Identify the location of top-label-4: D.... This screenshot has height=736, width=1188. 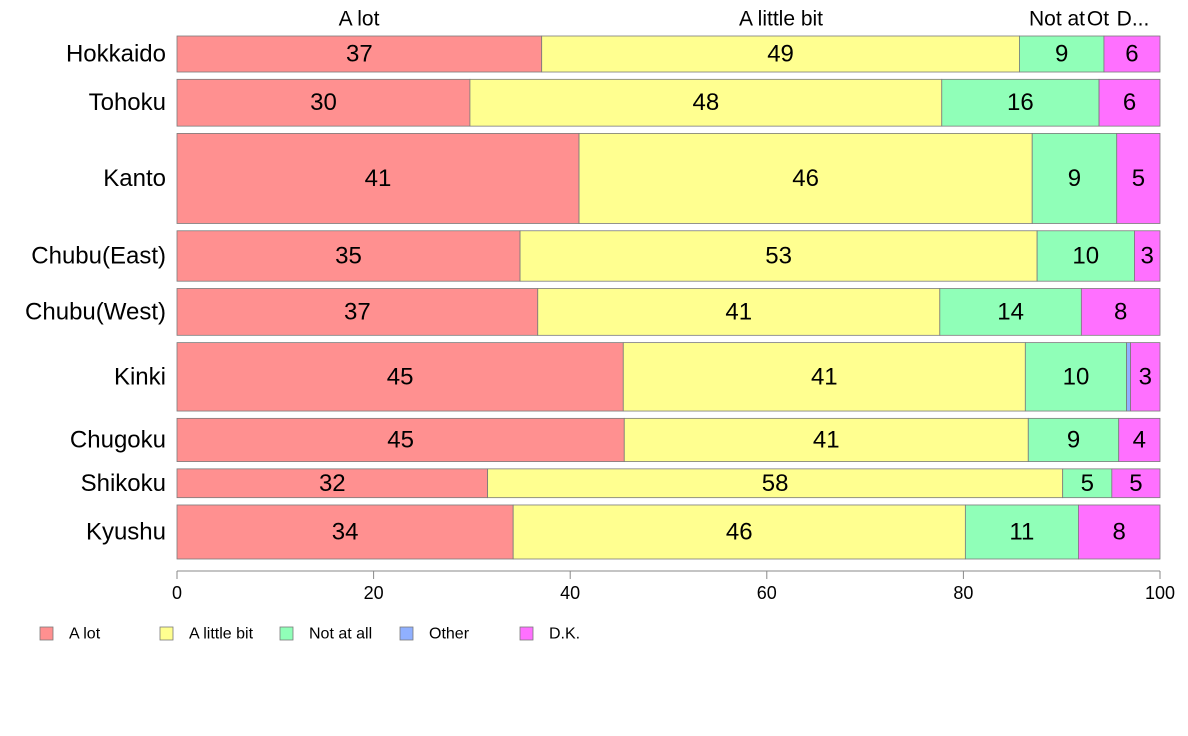
(1133, 19).